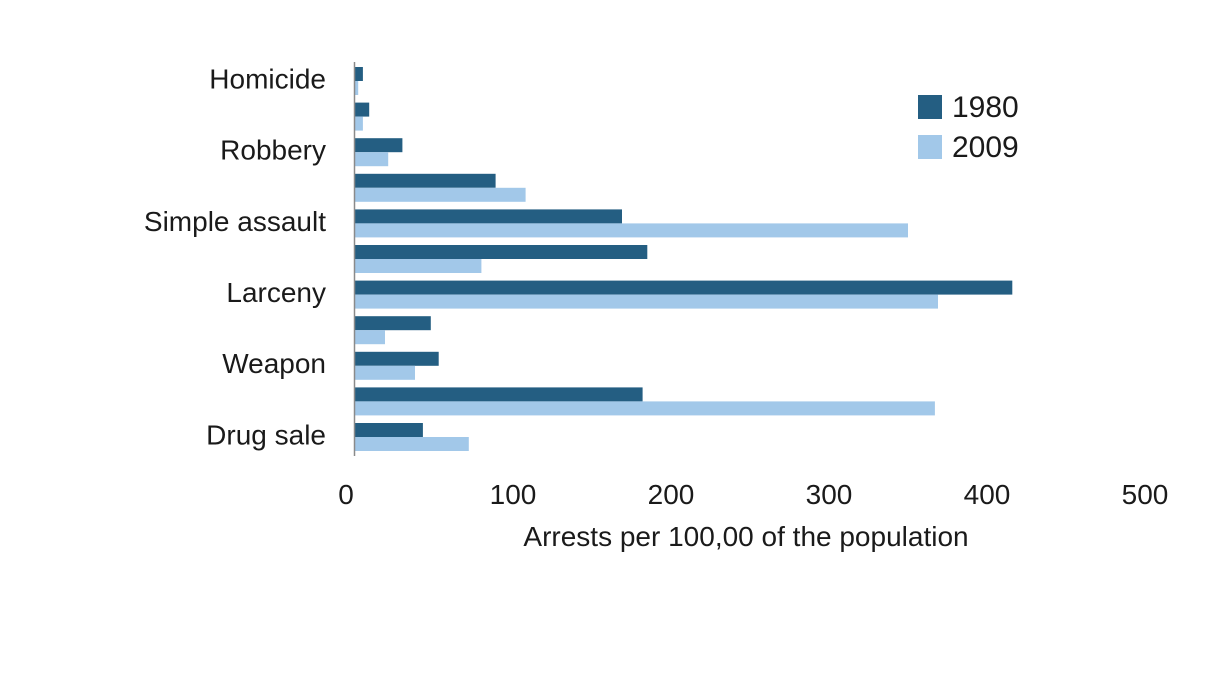  I want to click on bar-2009-robbery, so click(372, 159).